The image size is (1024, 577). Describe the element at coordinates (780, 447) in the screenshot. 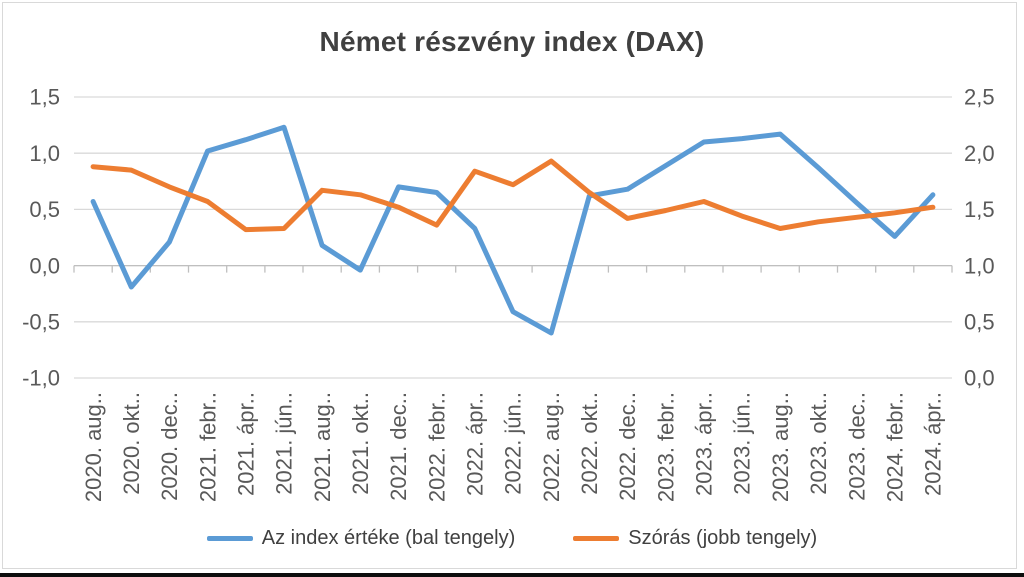

I see `x-axis-tick-label: 2023. aug..` at that location.